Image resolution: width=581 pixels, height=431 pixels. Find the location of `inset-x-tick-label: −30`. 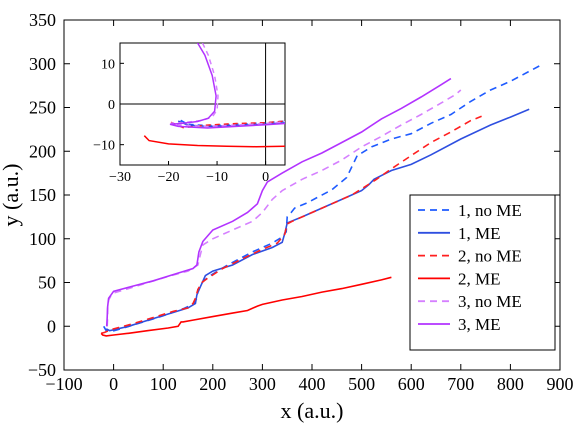

inset-x-tick-label: −30 is located at coordinates (120, 177).